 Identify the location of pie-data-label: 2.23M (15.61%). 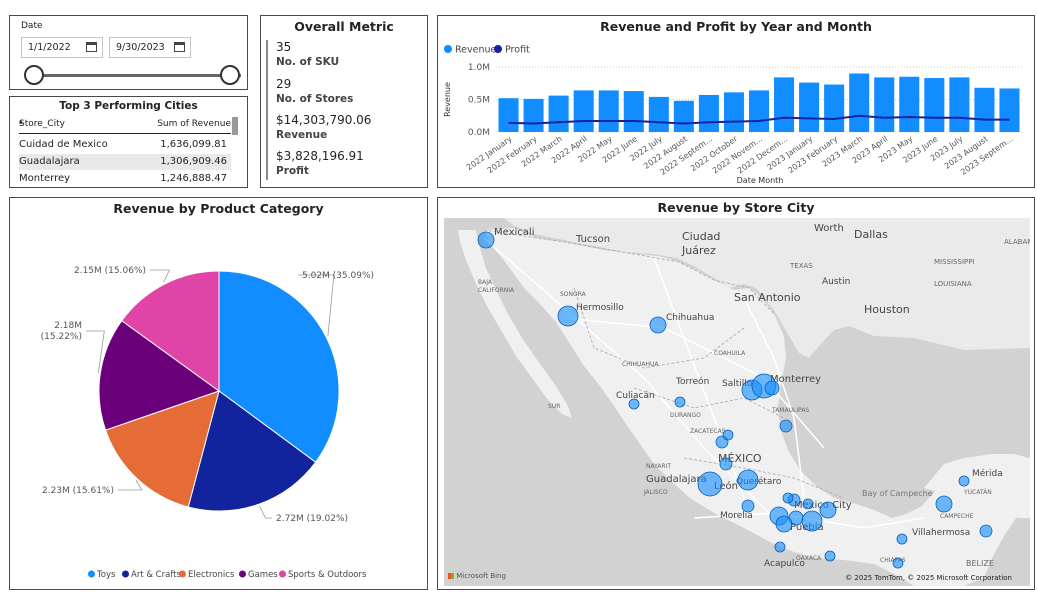
(78, 491).